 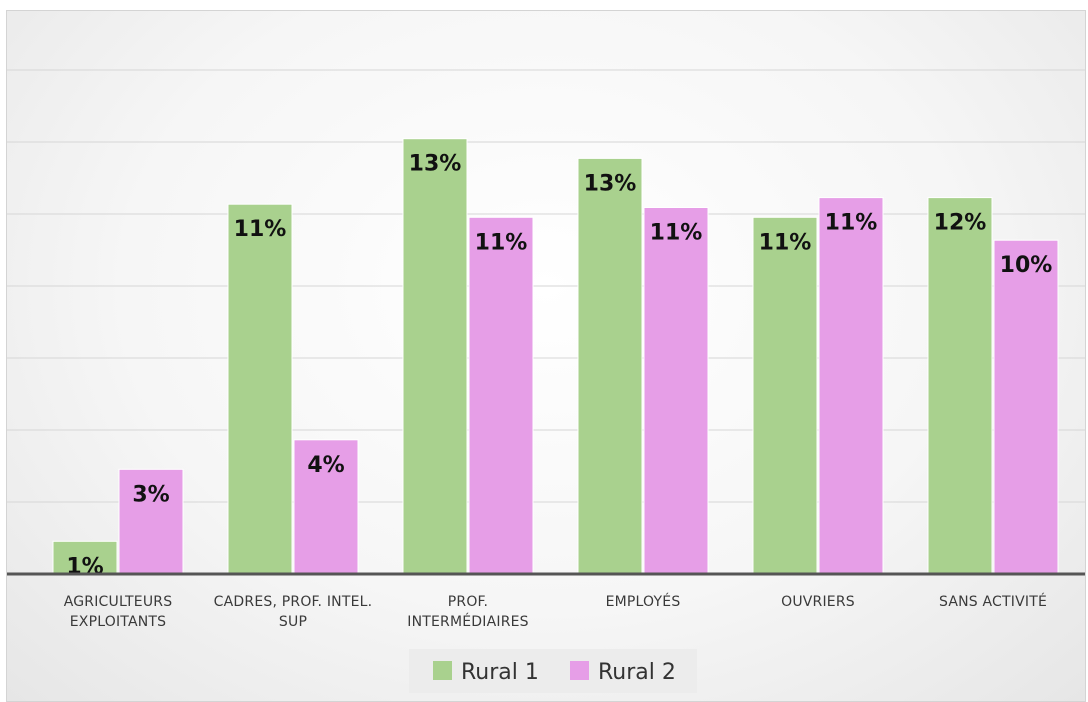 I want to click on category-label: EMPLOYÉS, so click(x=643, y=601).